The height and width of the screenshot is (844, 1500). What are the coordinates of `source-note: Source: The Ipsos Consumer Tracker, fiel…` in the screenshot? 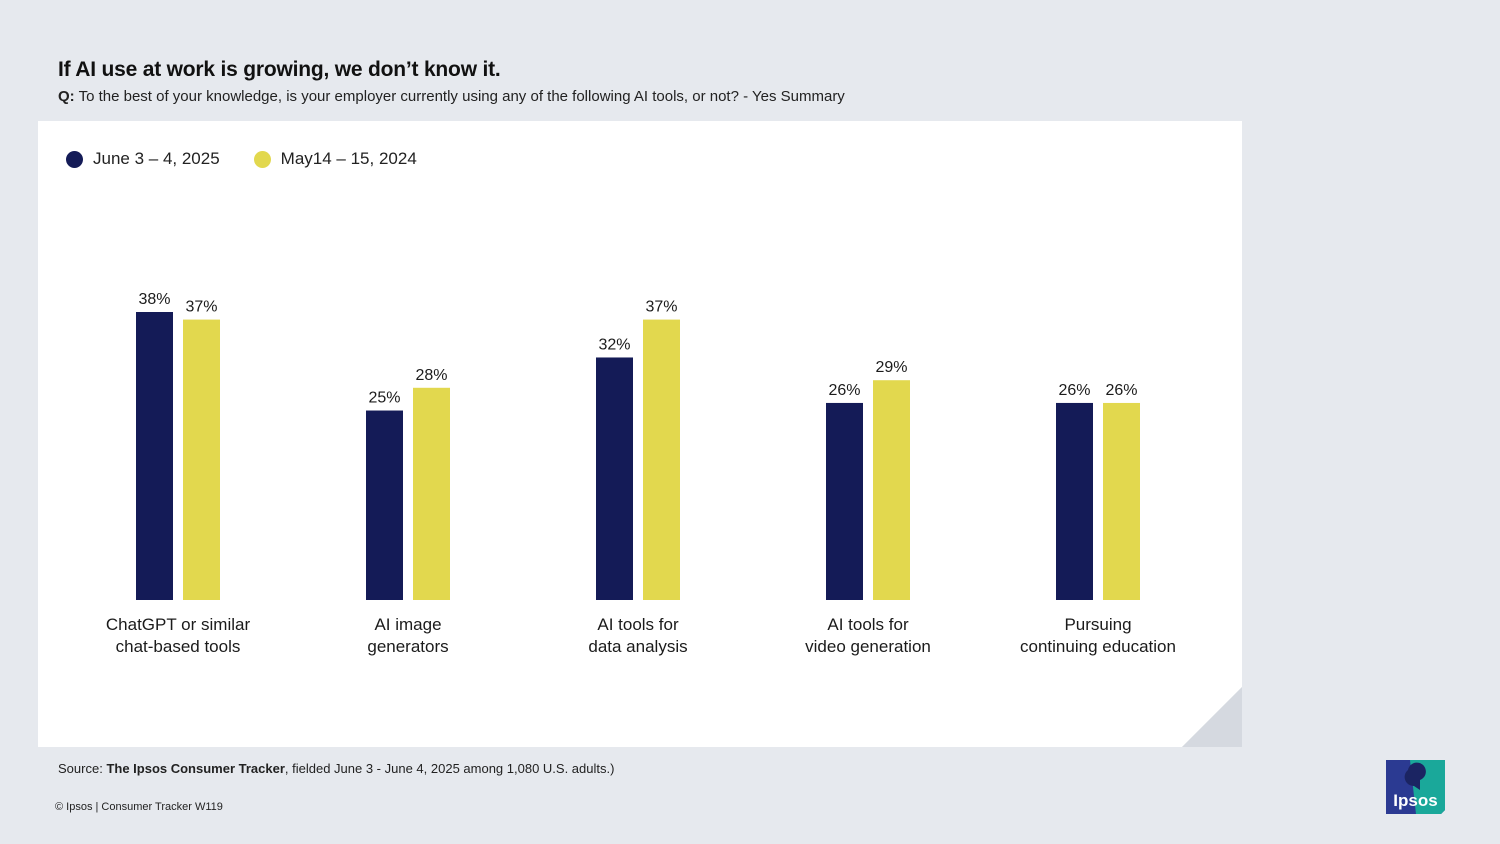 It's located at (336, 768).